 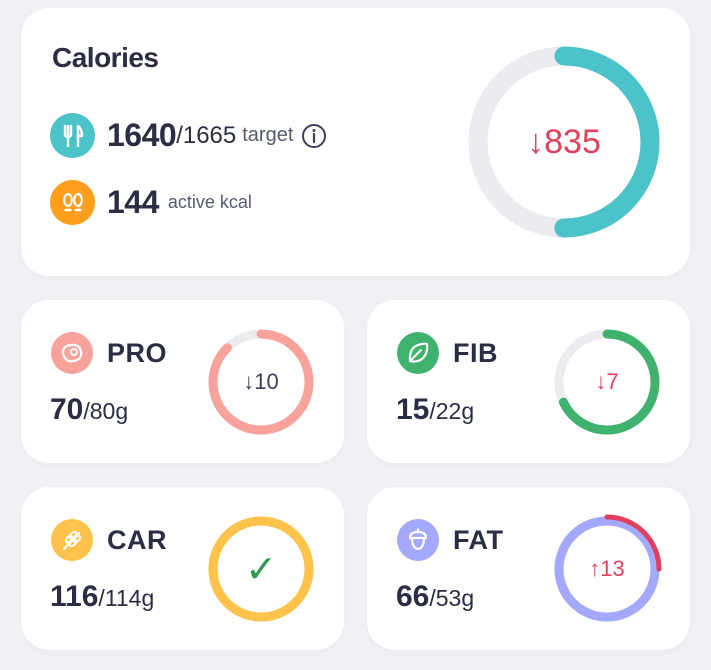 I want to click on target-label: target, so click(x=268, y=135).